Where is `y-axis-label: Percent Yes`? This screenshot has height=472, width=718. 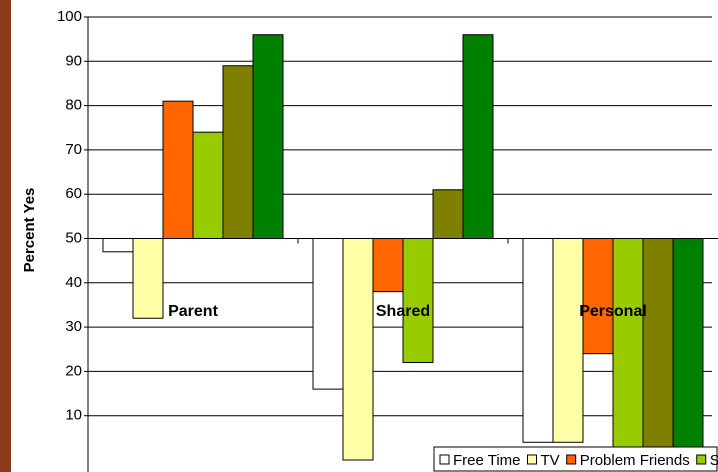
y-axis-label: Percent Yes is located at coordinates (29, 230).